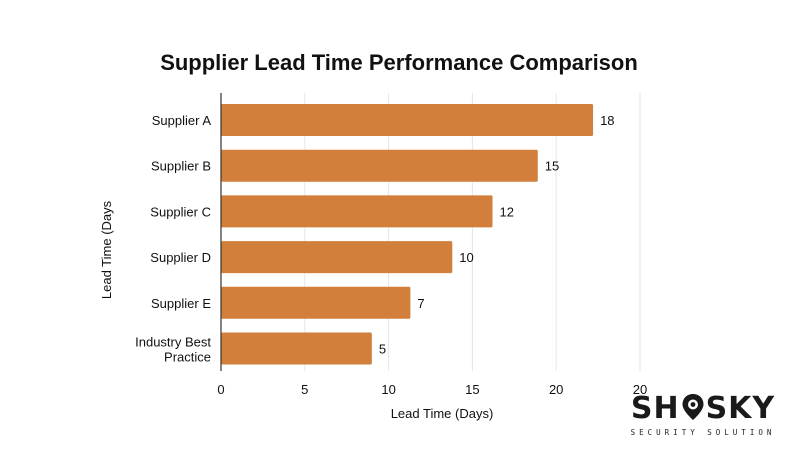 The height and width of the screenshot is (450, 800). What do you see at coordinates (507, 211) in the screenshot?
I see `bar-value-label: 12` at bounding box center [507, 211].